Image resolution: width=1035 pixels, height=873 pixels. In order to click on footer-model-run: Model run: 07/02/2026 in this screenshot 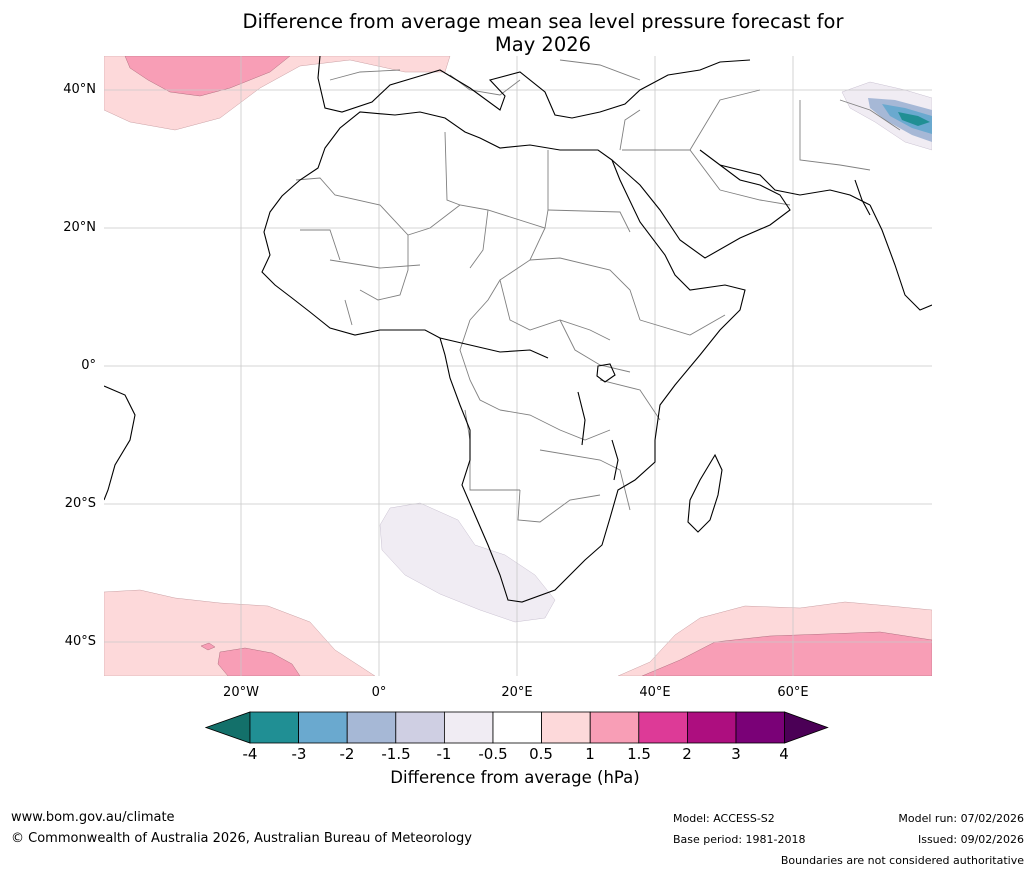, I will do `click(961, 818)`.